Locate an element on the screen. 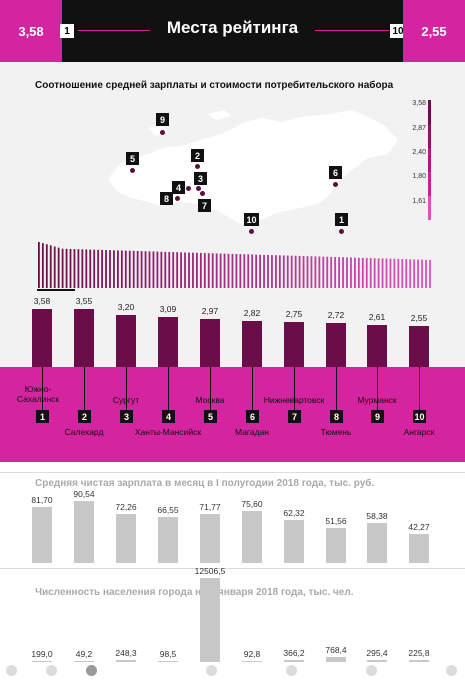 This screenshot has width=465, height=685. map-marker-3: 3 is located at coordinates (200, 178).